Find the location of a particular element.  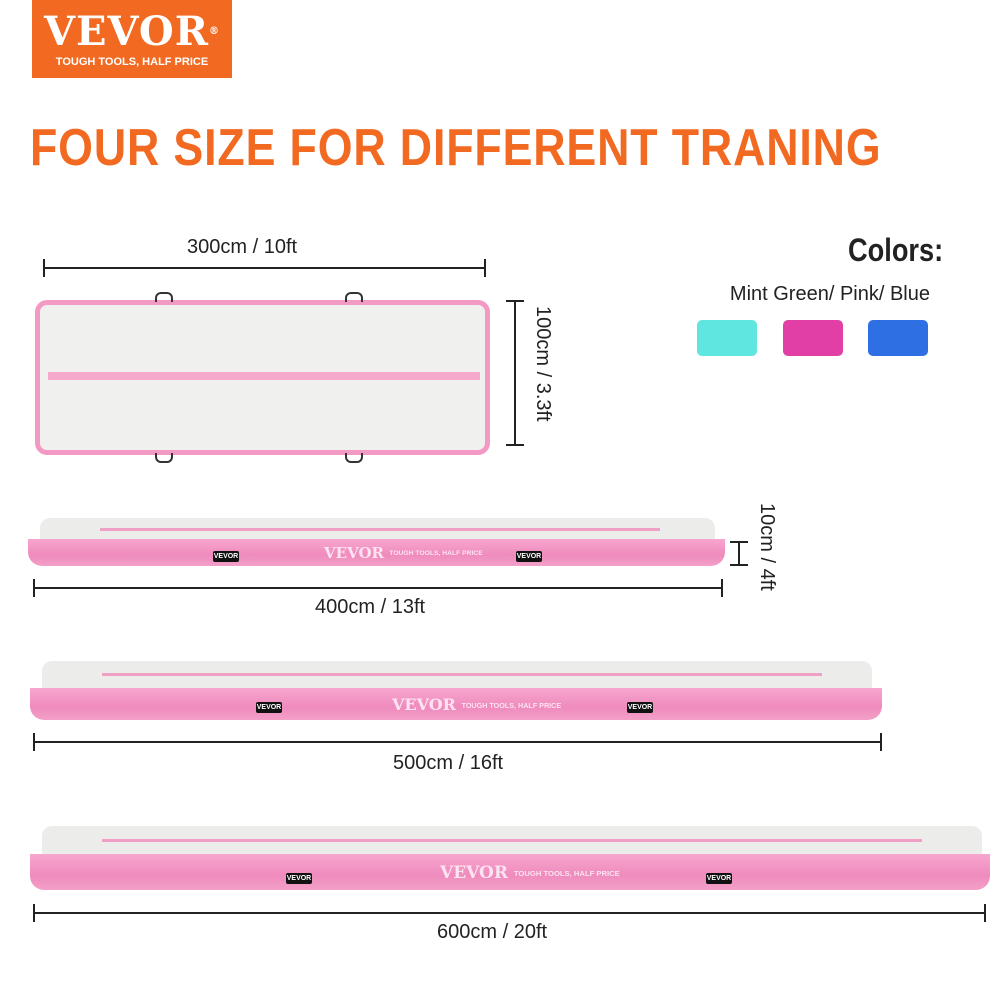

mat1-length-line is located at coordinates (264, 268).